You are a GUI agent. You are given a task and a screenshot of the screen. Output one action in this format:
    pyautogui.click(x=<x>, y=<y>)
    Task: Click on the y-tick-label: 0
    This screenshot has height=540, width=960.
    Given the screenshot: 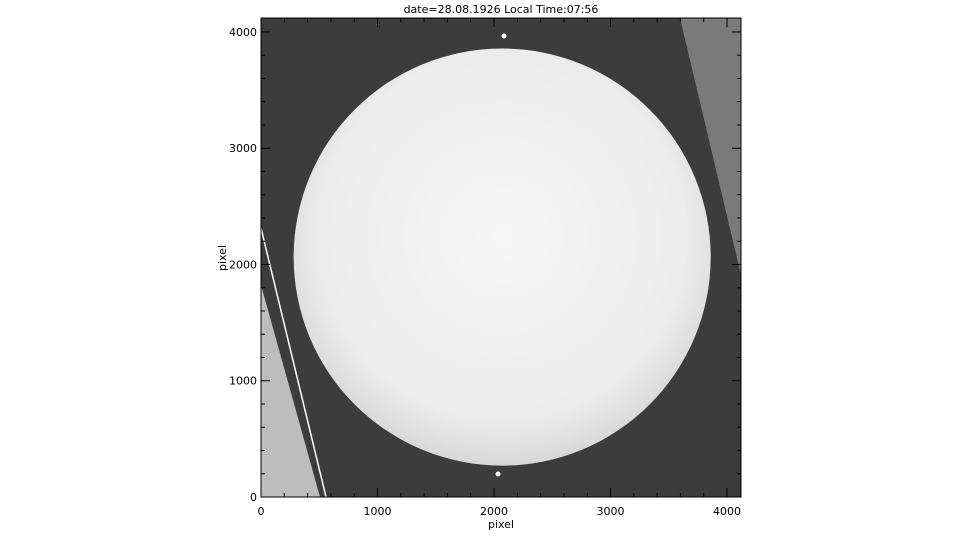 What is the action you would take?
    pyautogui.click(x=253, y=497)
    